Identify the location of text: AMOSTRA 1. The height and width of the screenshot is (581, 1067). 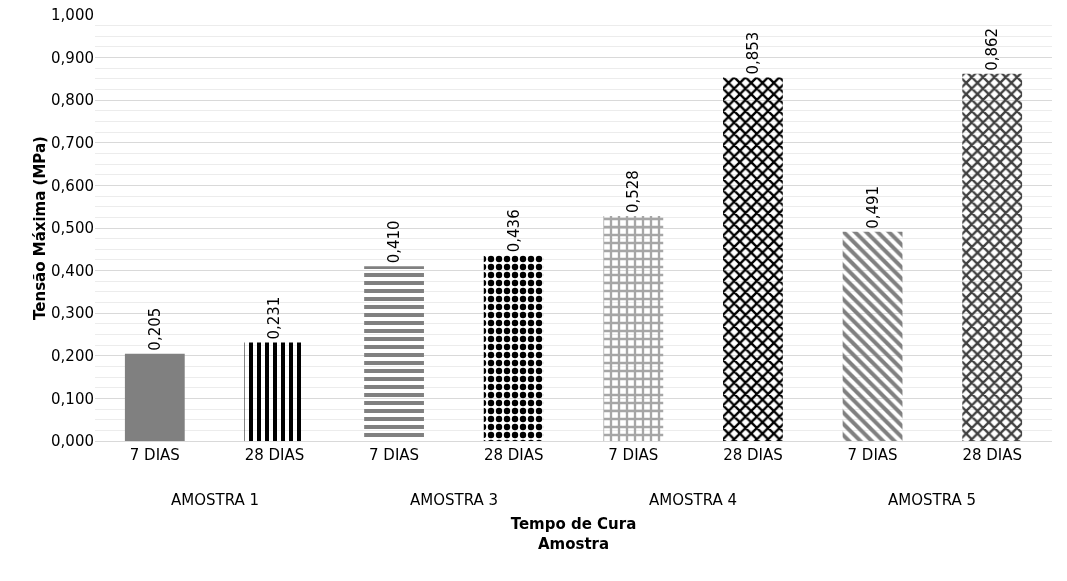
(215, 500).